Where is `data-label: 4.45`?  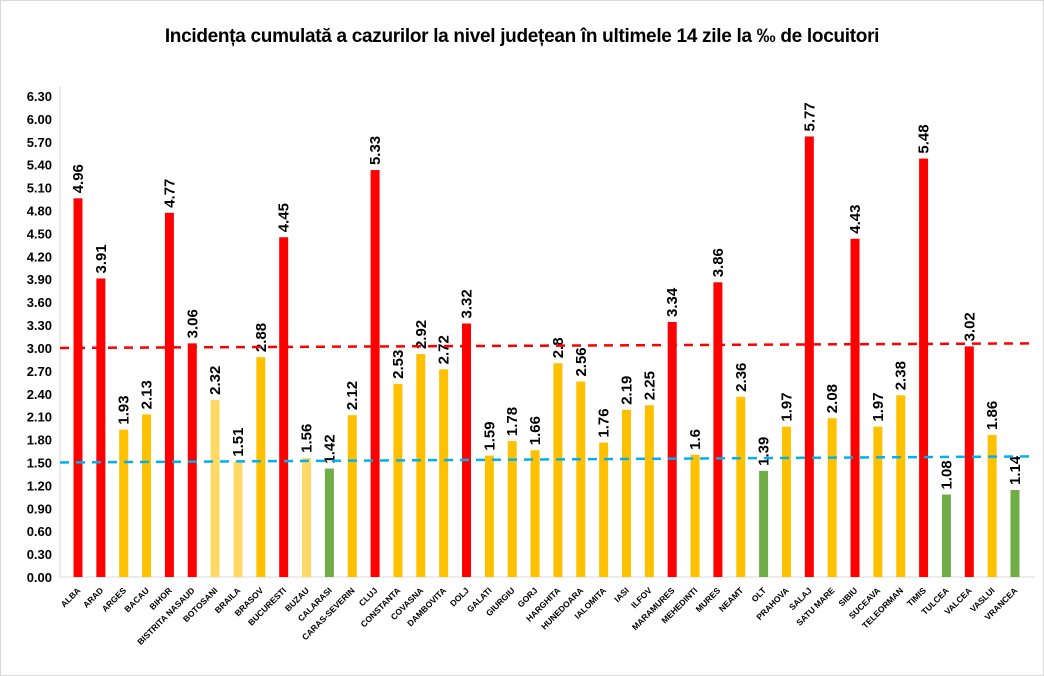 data-label: 4.45 is located at coordinates (284, 217).